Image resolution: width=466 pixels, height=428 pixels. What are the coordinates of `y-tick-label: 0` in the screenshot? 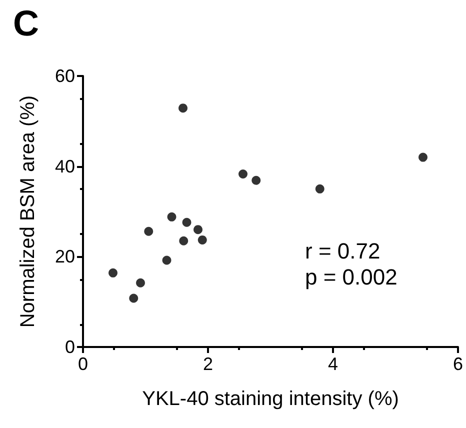 It's located at (69, 347).